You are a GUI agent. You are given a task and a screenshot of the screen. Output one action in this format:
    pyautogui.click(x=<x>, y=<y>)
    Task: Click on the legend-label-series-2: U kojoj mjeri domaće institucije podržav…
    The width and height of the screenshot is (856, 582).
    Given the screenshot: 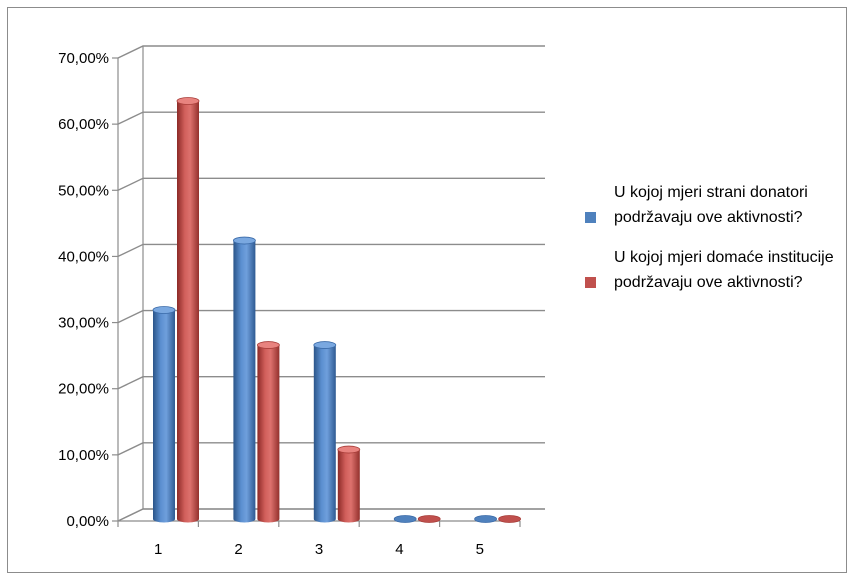 What is the action you would take?
    pyautogui.click(x=724, y=270)
    